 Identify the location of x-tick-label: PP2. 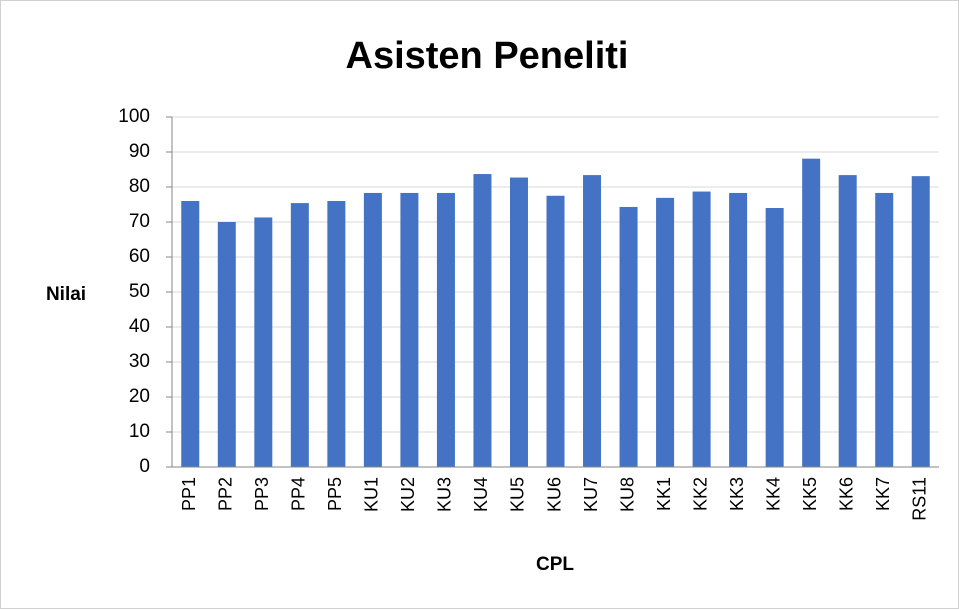
(226, 494).